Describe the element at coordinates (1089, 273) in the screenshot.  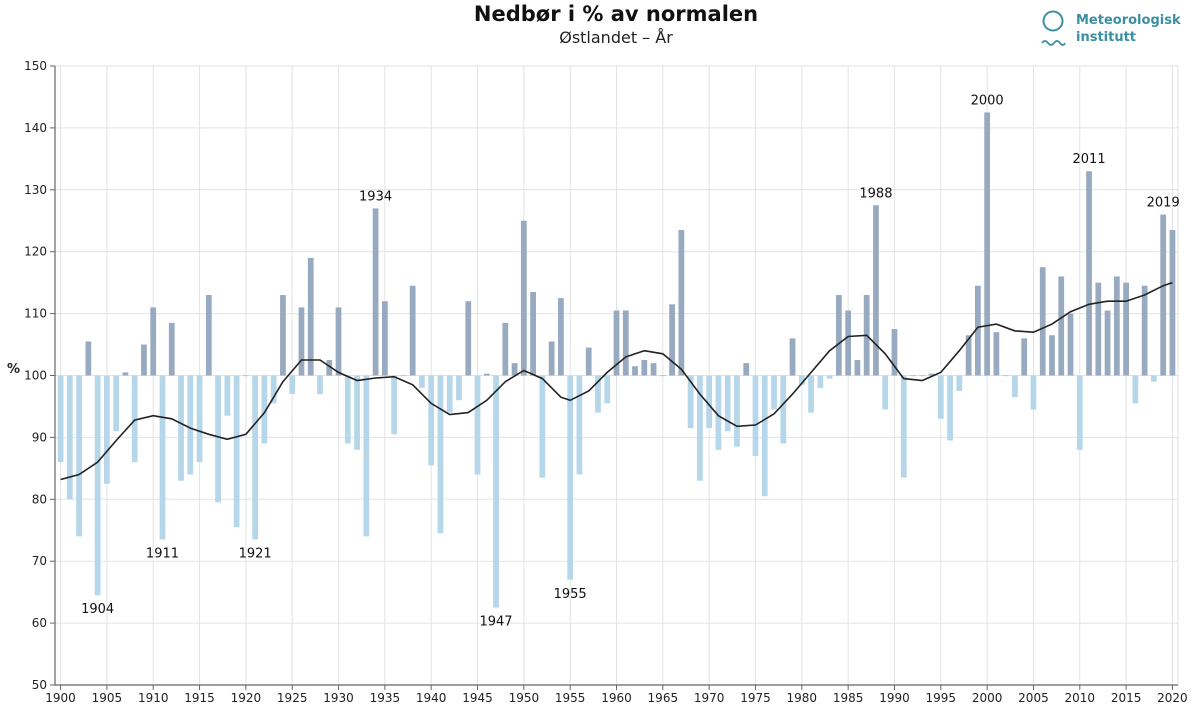
I see `bar-2011` at that location.